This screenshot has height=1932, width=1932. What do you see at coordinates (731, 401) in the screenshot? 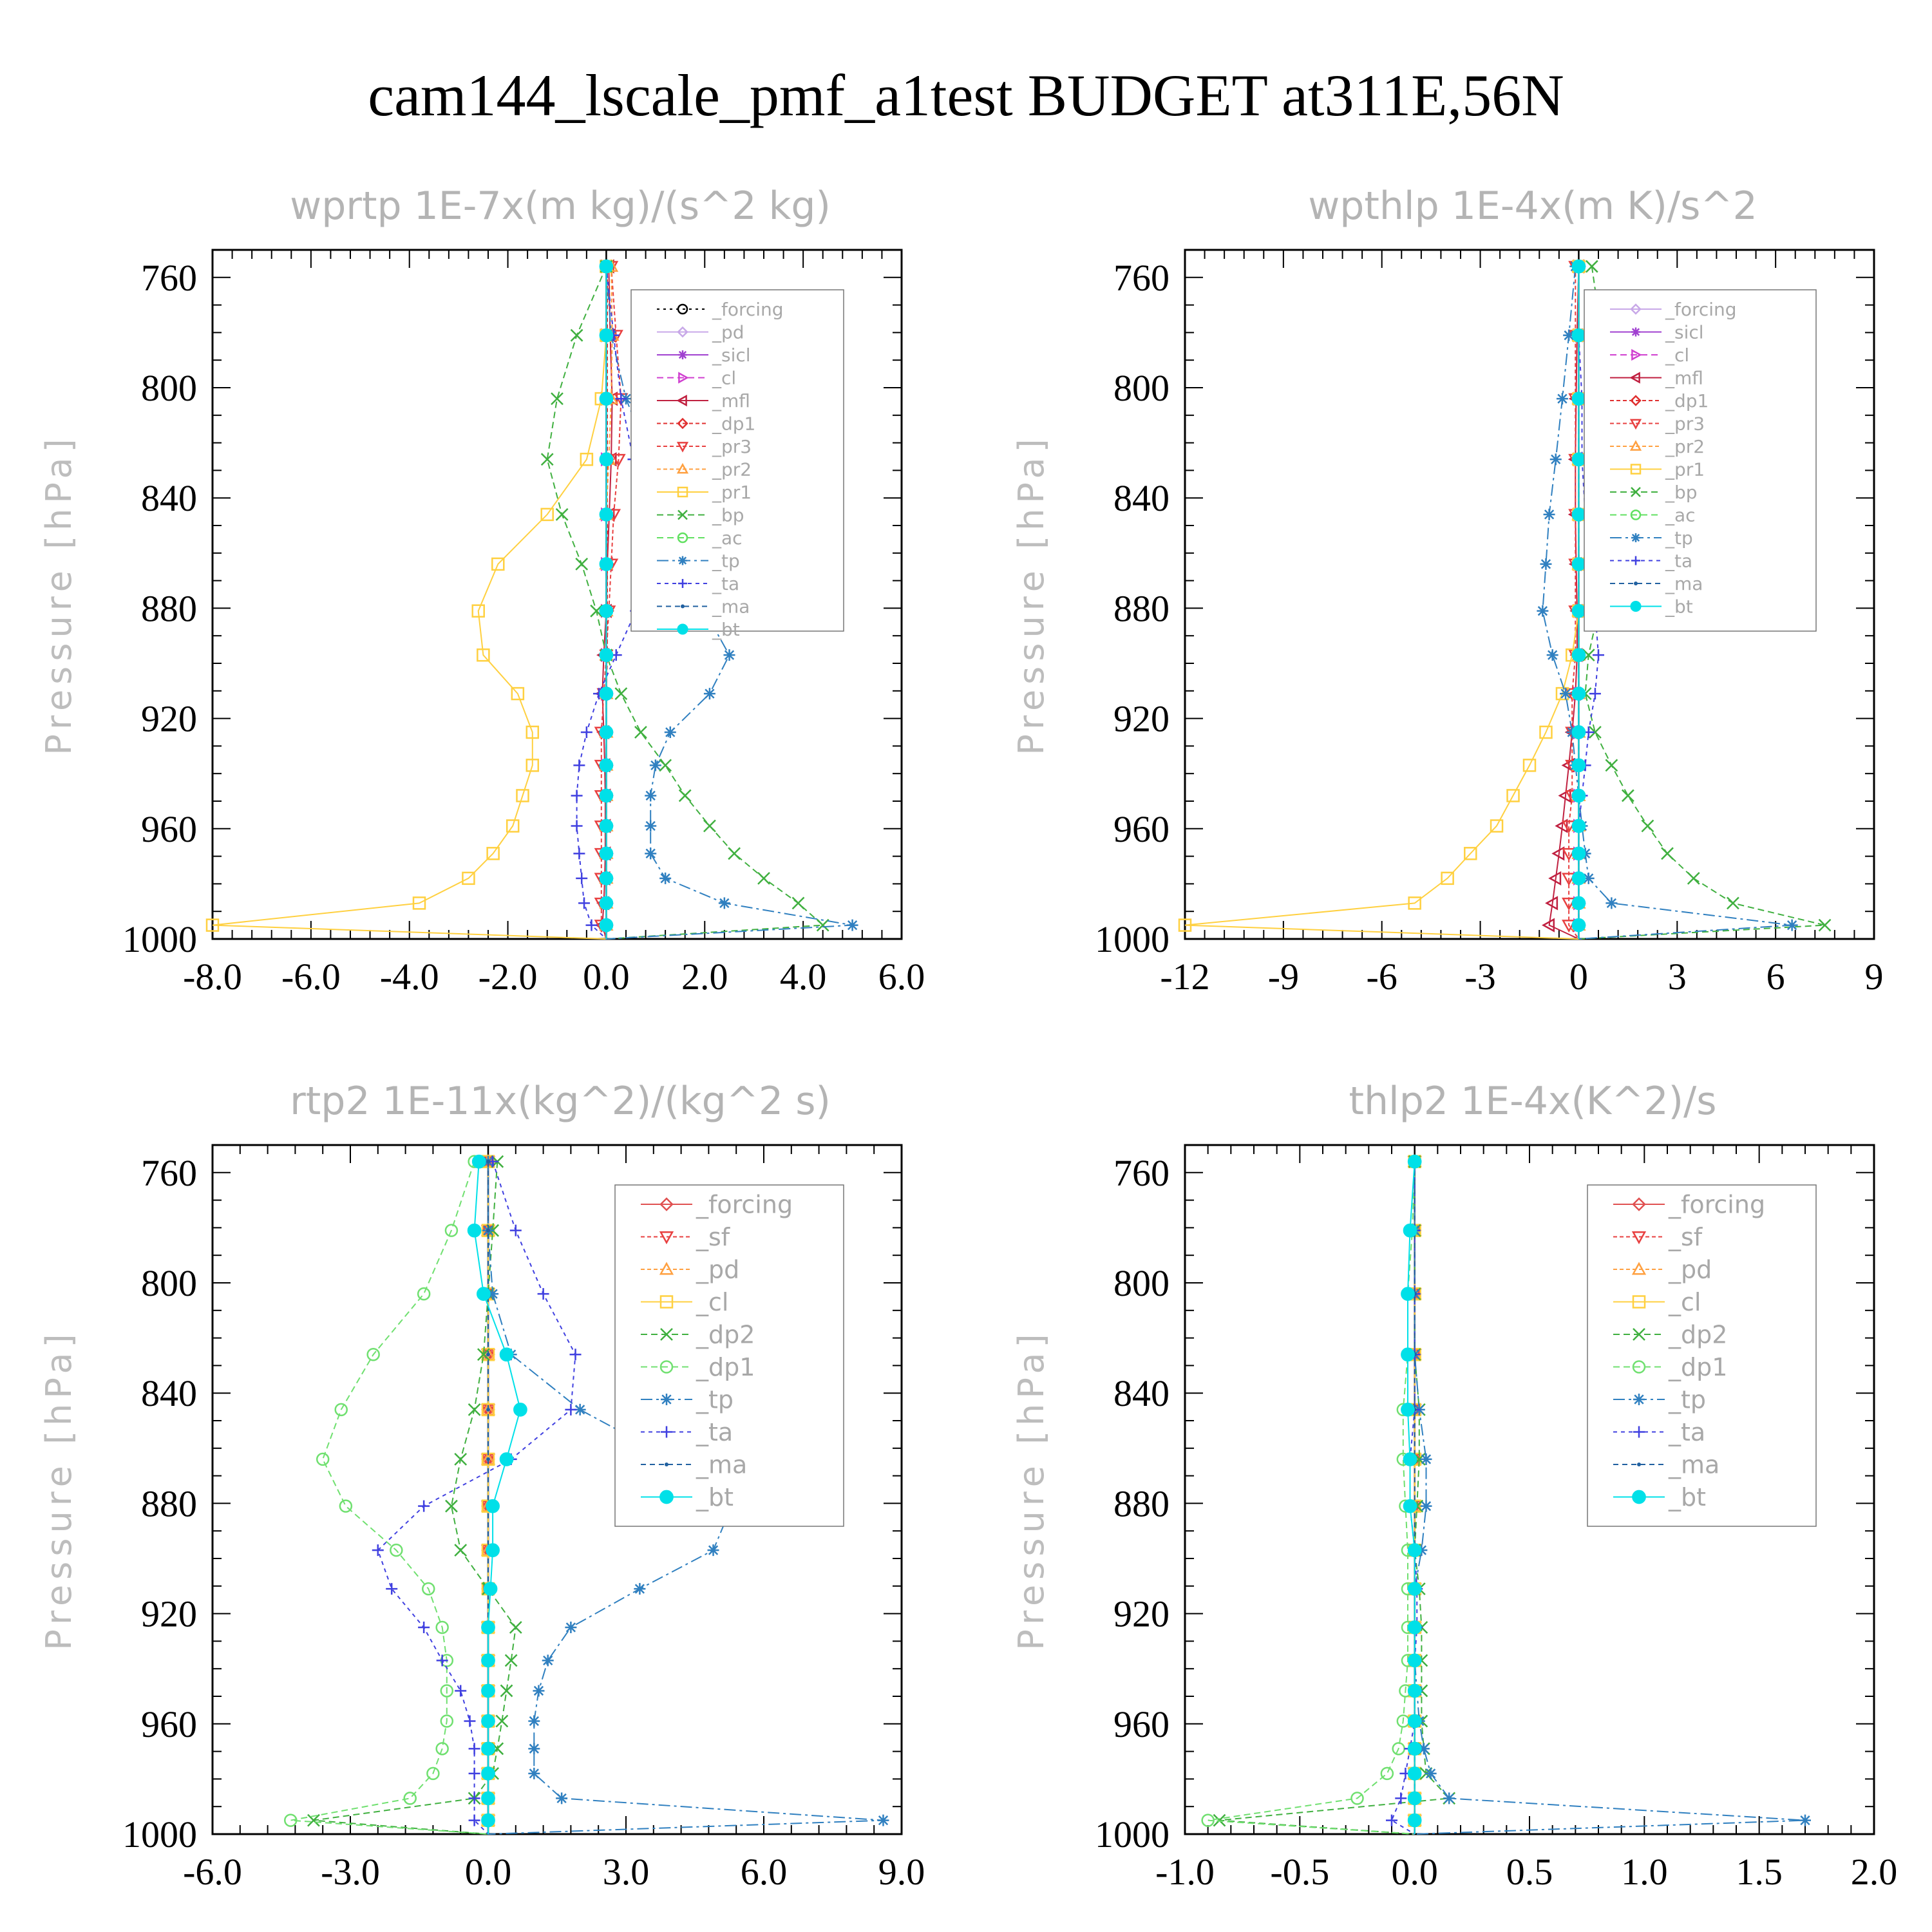
I see `legend-label: _mfl` at bounding box center [731, 401].